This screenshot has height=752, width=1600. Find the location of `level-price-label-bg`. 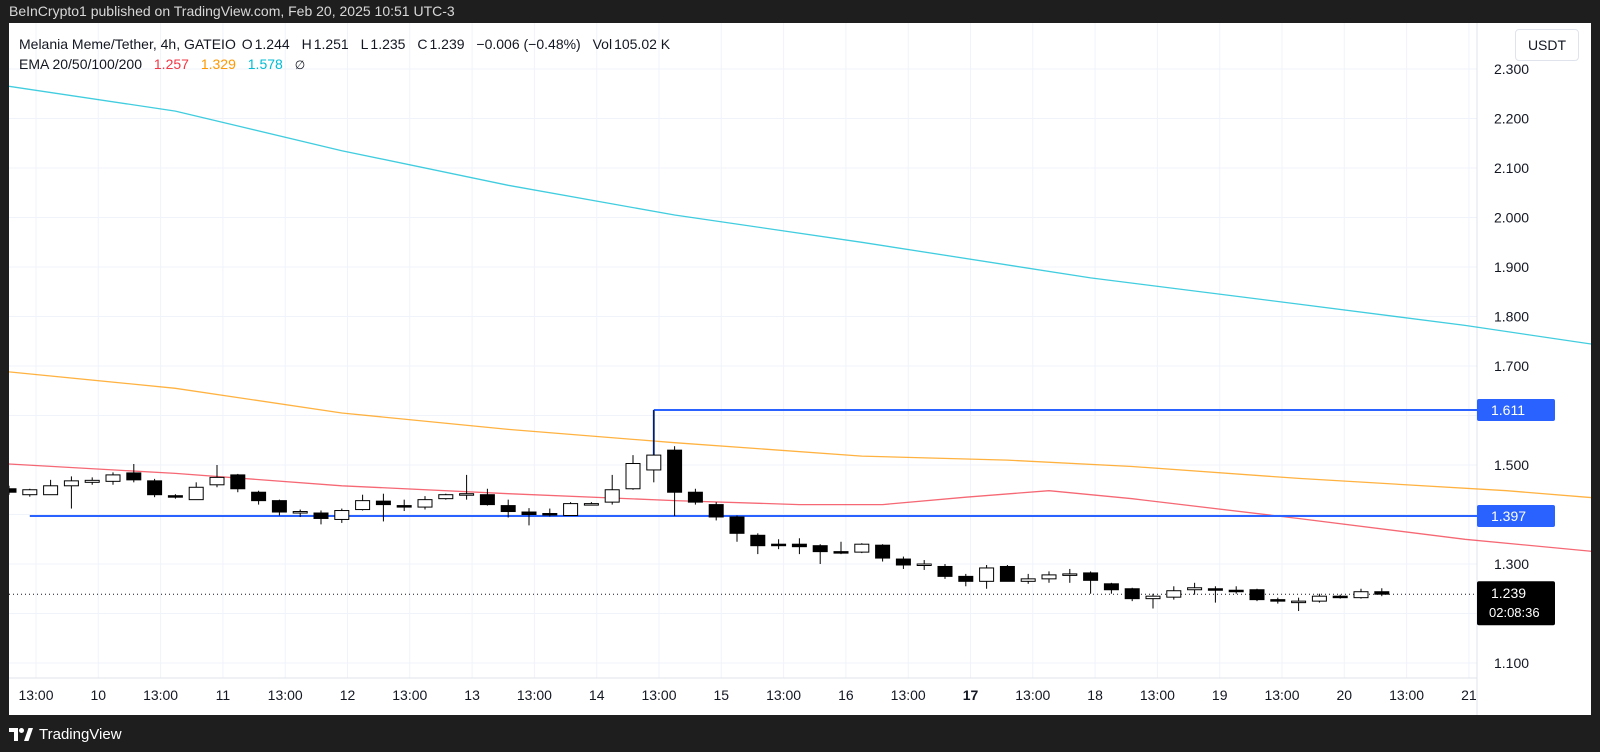

level-price-label-bg is located at coordinates (1516, 515).